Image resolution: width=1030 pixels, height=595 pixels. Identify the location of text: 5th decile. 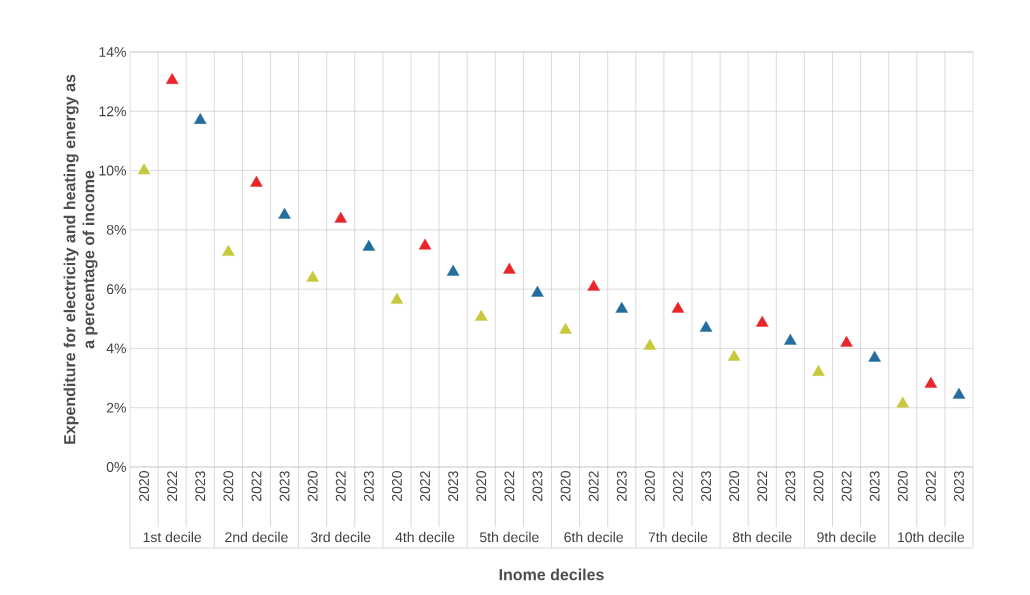
(509, 537).